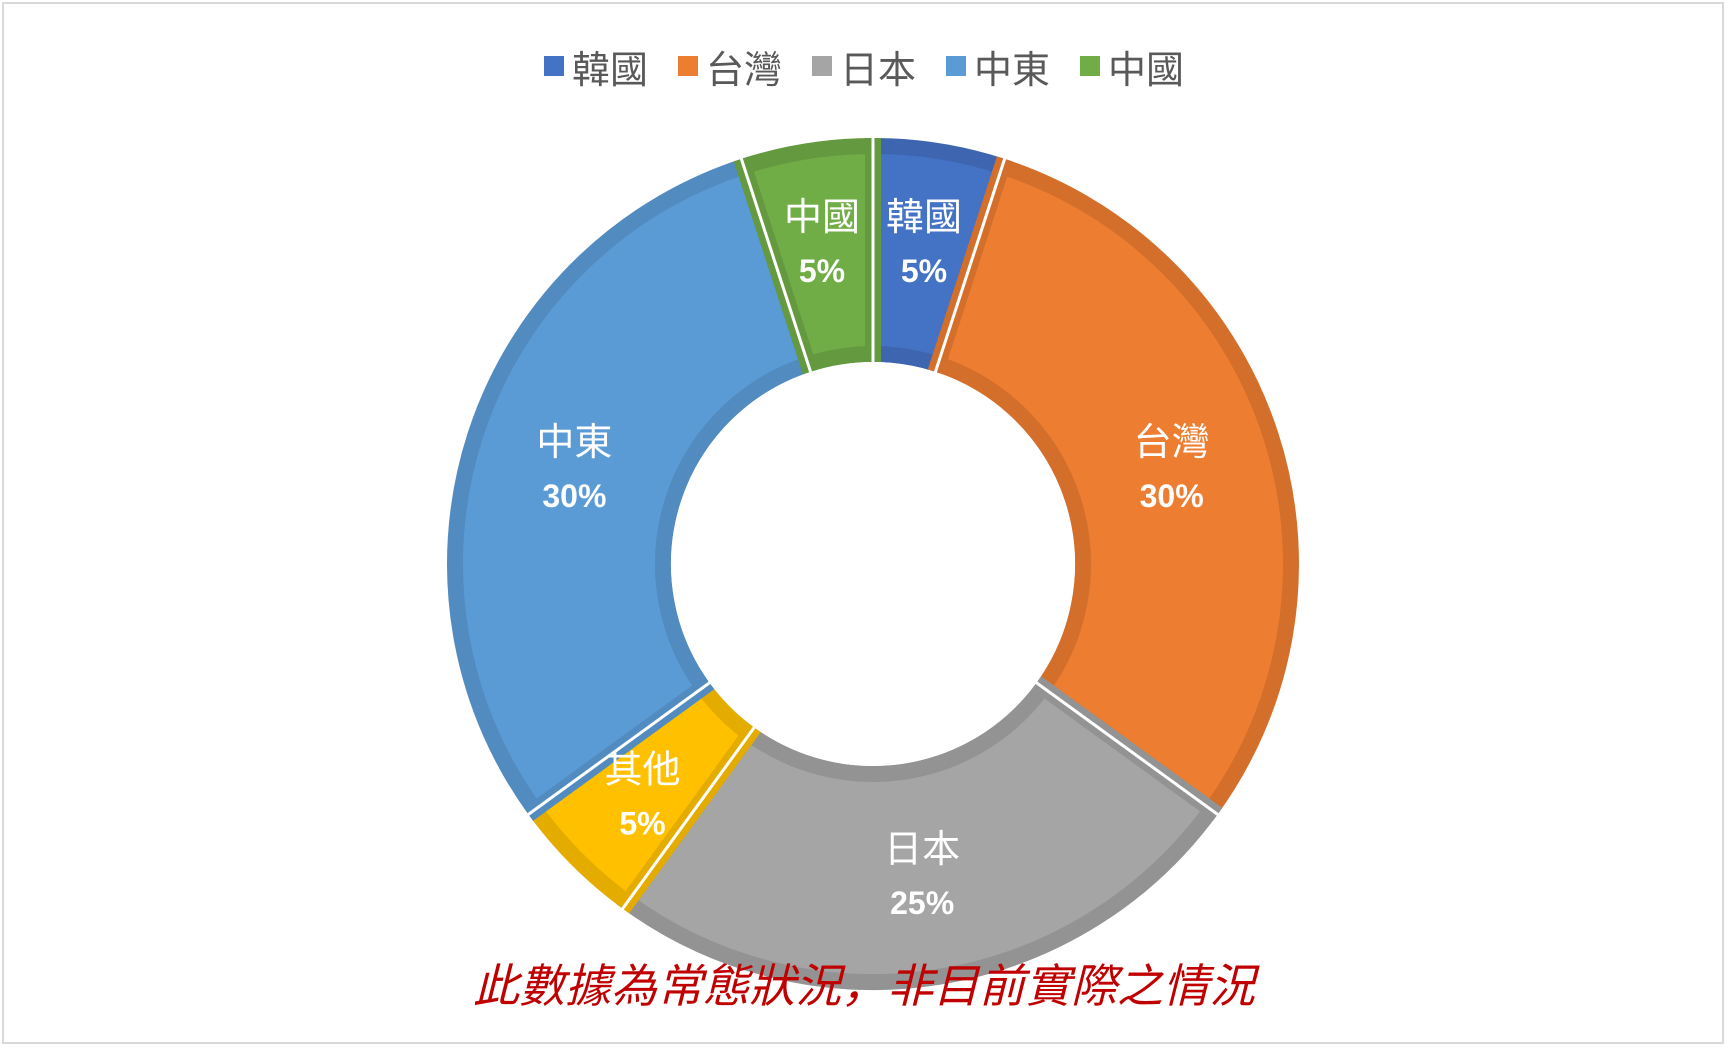  I want to click on legend-item-3: 中東, so click(998, 66).